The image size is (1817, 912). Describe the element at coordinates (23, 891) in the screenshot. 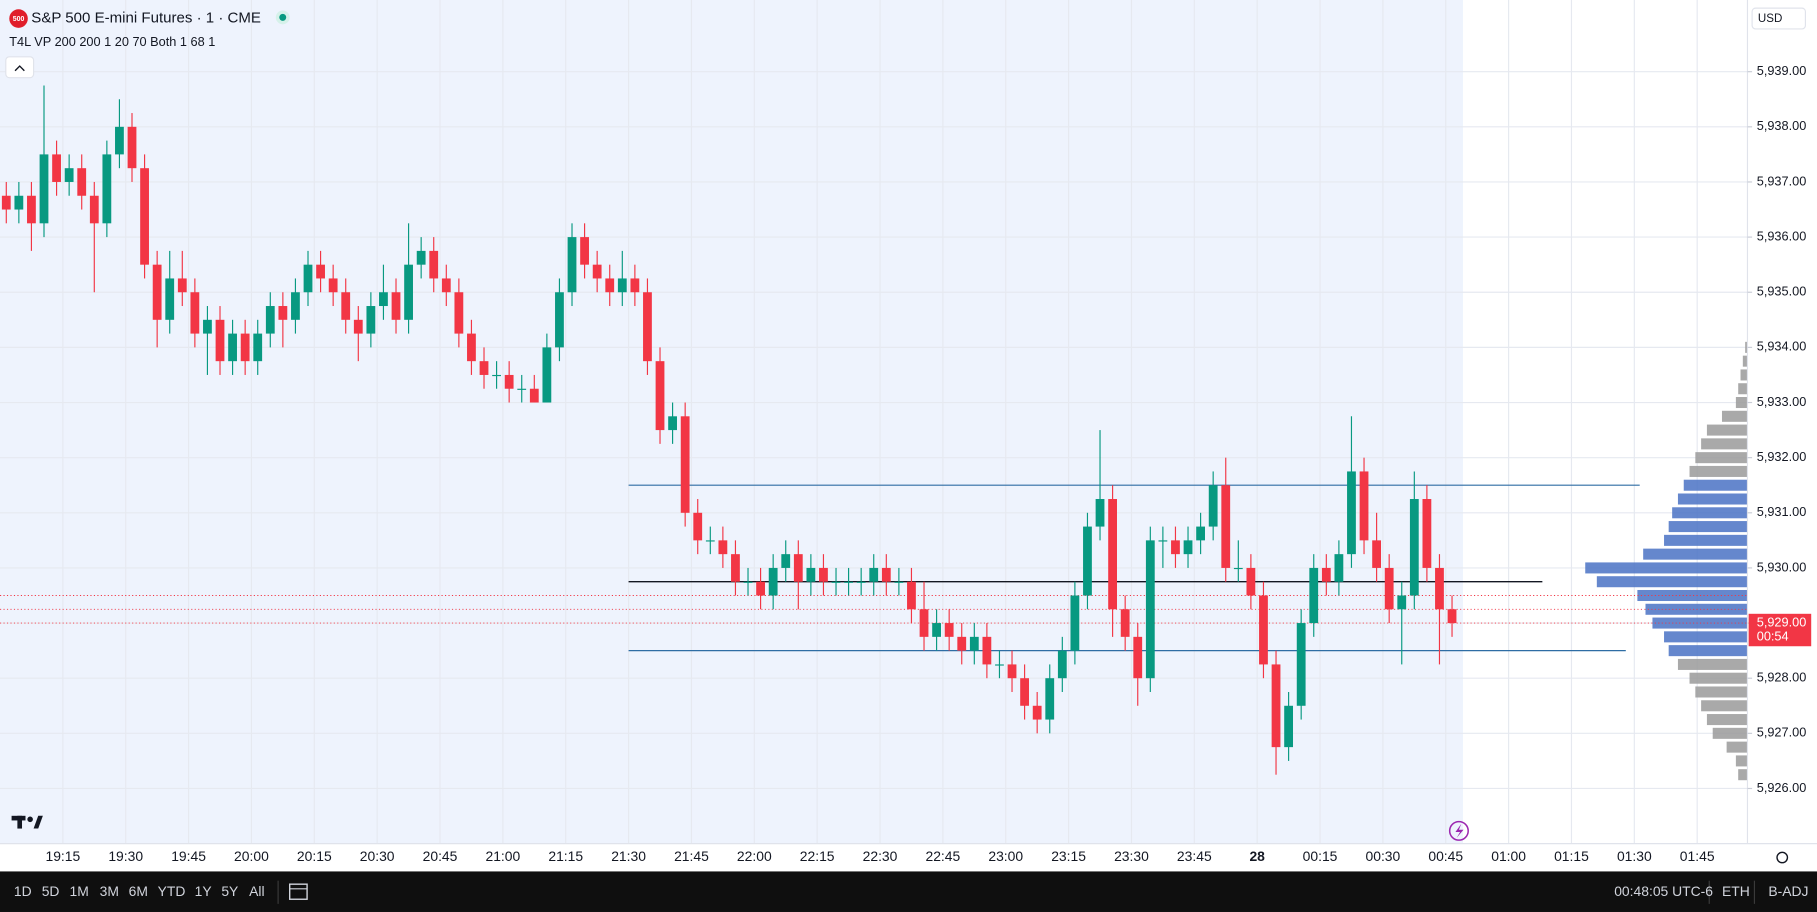

I see `range-button: 1D` at that location.